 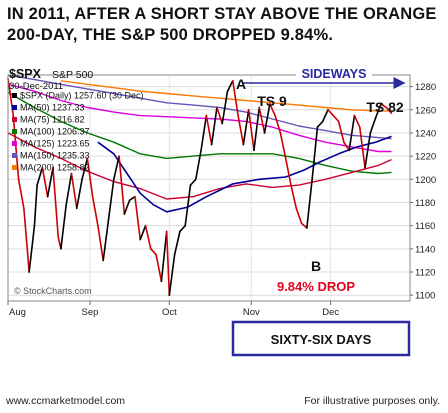 I want to click on ts82-label: TS 82, so click(x=385, y=107).